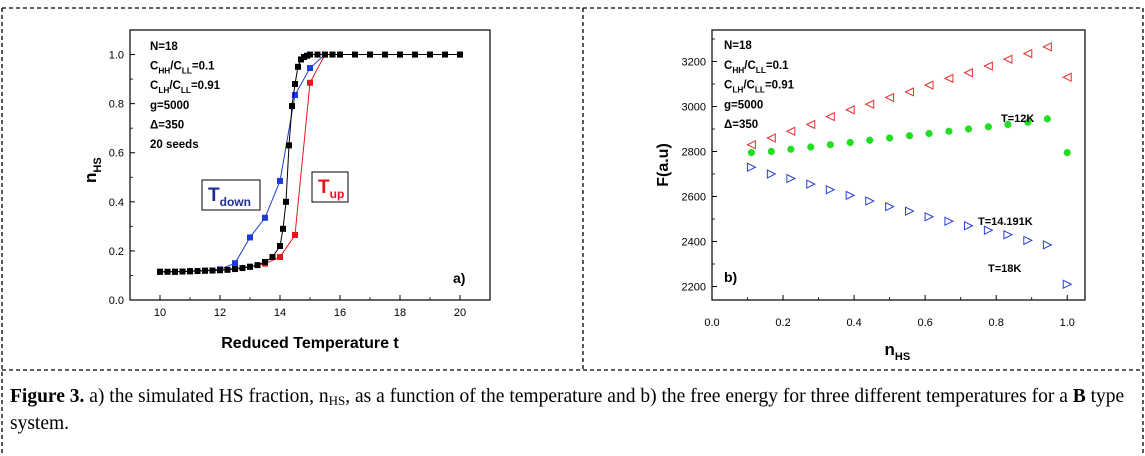 The height and width of the screenshot is (456, 1145). Describe the element at coordinates (169, 106) in the screenshot. I see `param-a-3: g=5000` at that location.